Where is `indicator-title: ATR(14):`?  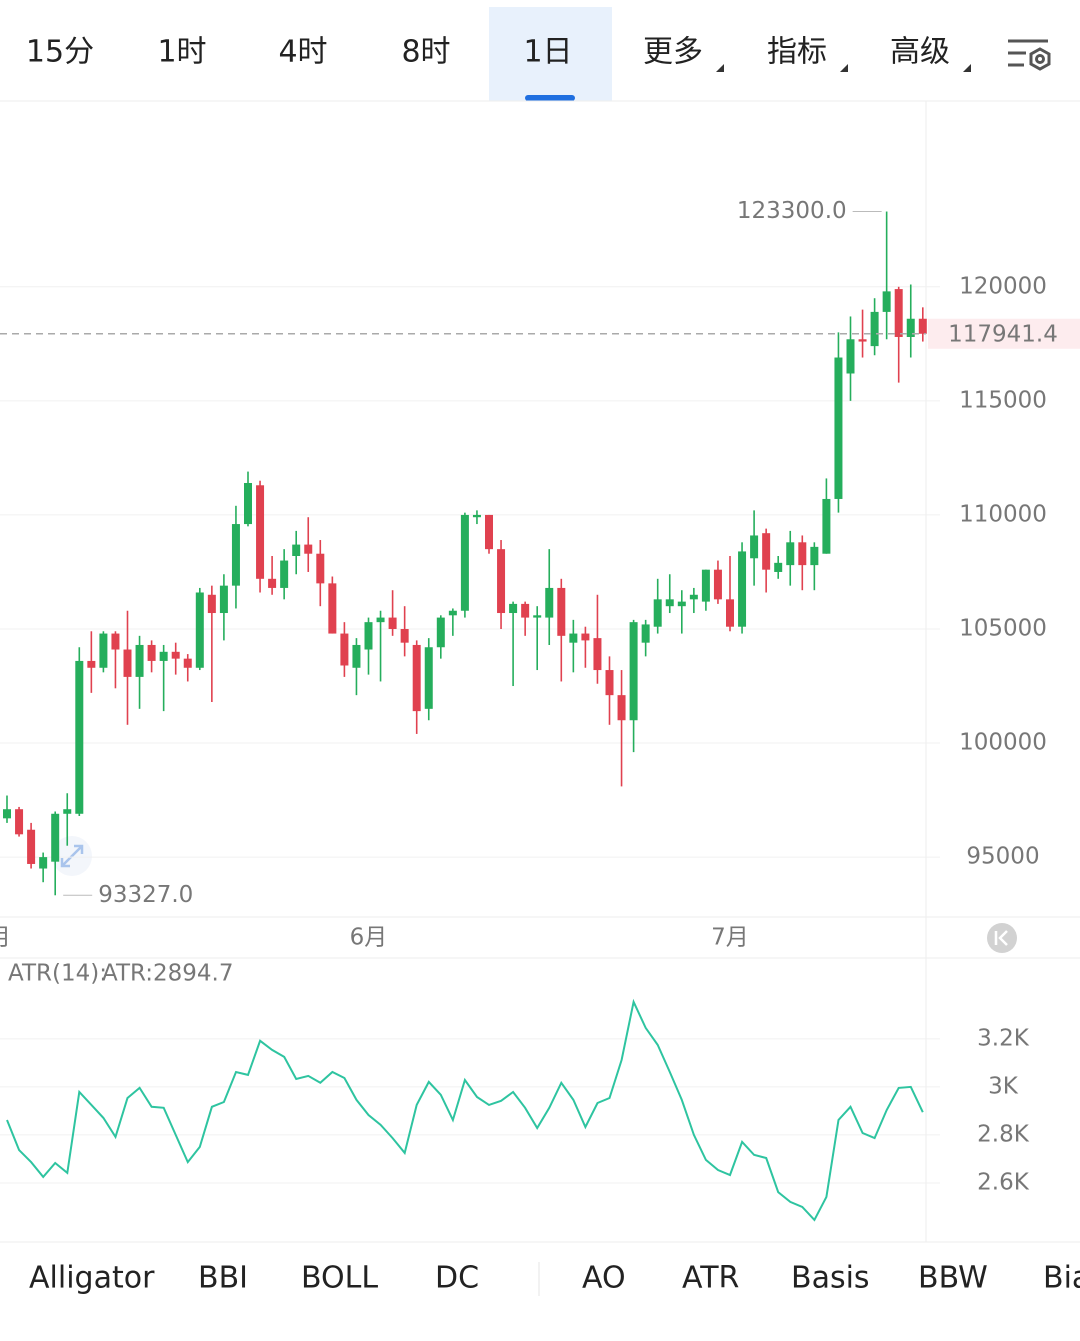 indicator-title: ATR(14): is located at coordinates (57, 974).